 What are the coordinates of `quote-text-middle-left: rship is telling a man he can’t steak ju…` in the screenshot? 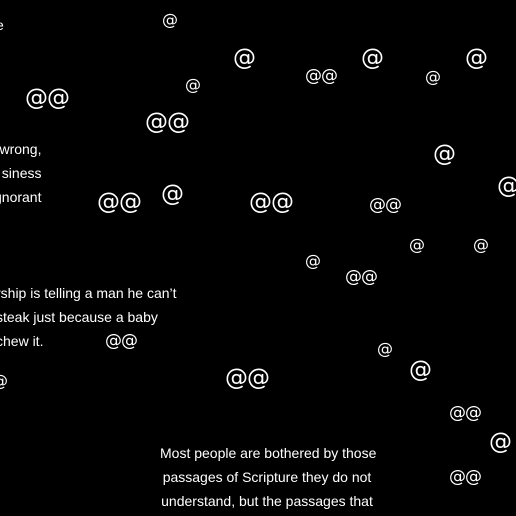 It's located at (88, 317).